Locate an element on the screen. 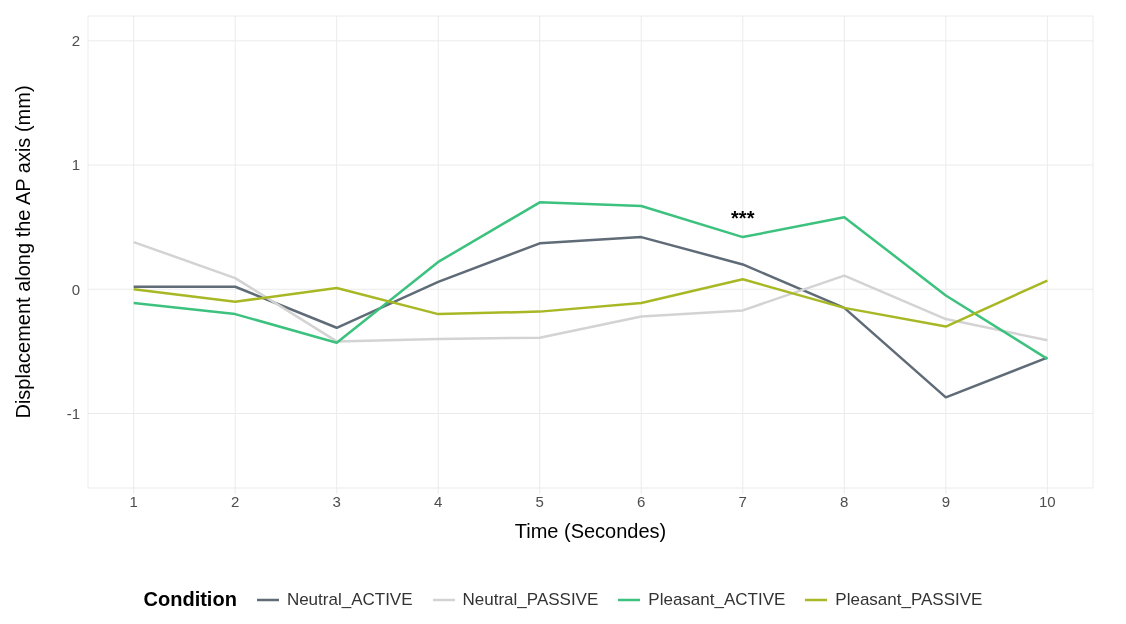 The height and width of the screenshot is (624, 1126). x-axis-title: Time (Secondes) is located at coordinates (590, 531).